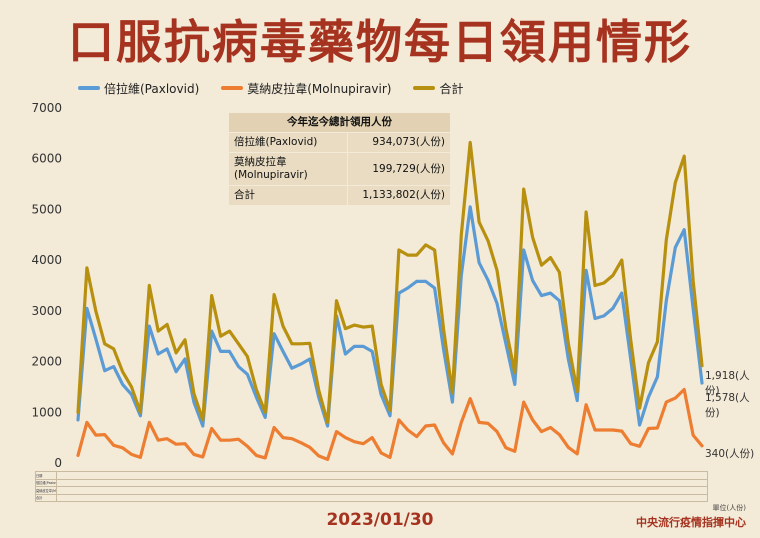  I want to click on legend-label-total: 合計, so click(451, 88).